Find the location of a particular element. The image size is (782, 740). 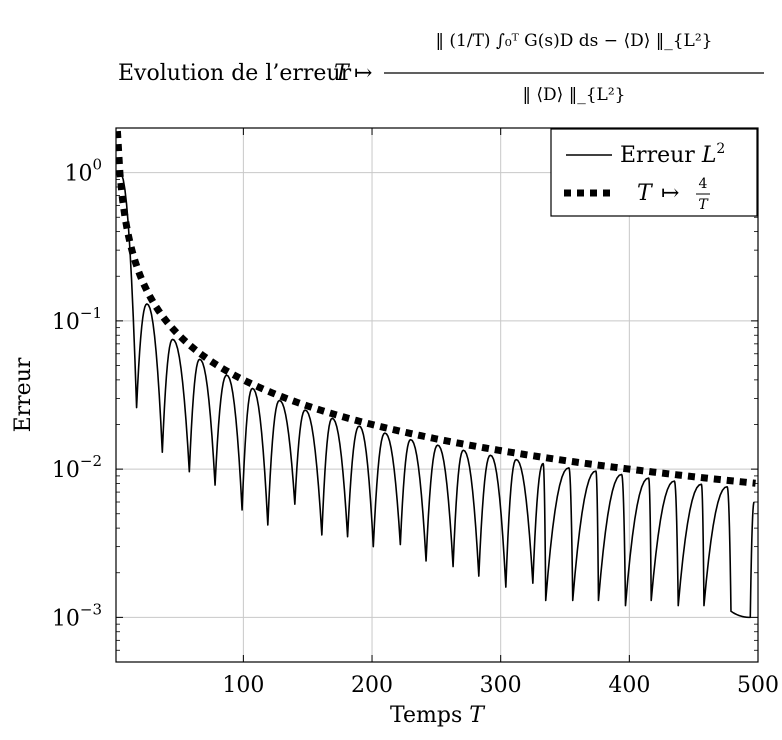

title-denominator: ‖ ⟨D⟩ ‖_{L²} is located at coordinates (574, 95).